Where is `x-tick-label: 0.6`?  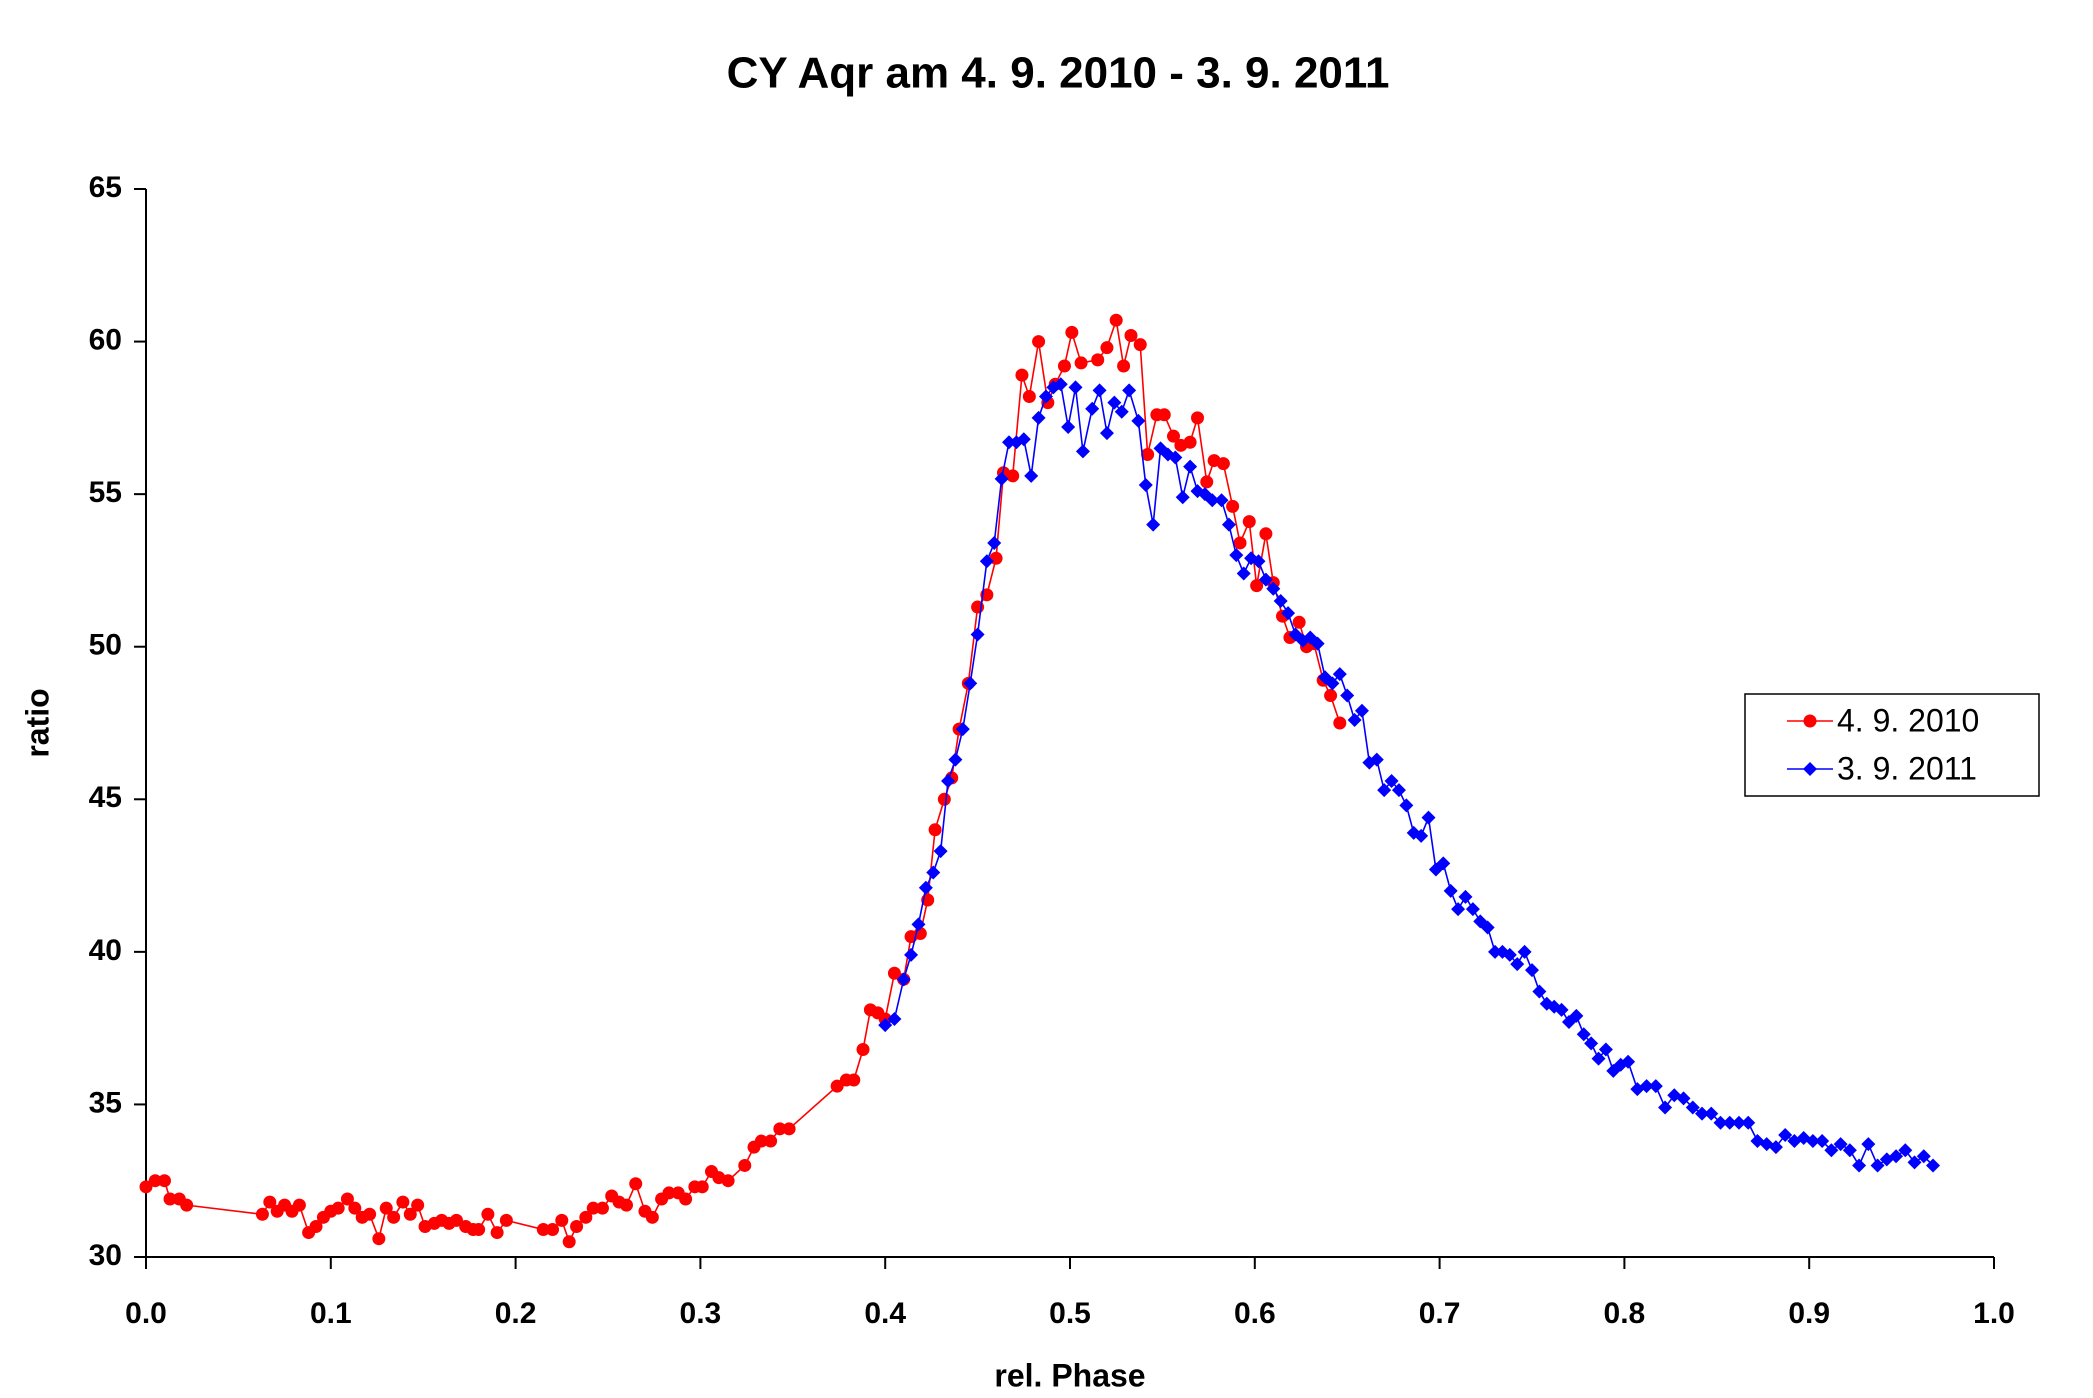 x-tick-label: 0.6 is located at coordinates (1255, 1313).